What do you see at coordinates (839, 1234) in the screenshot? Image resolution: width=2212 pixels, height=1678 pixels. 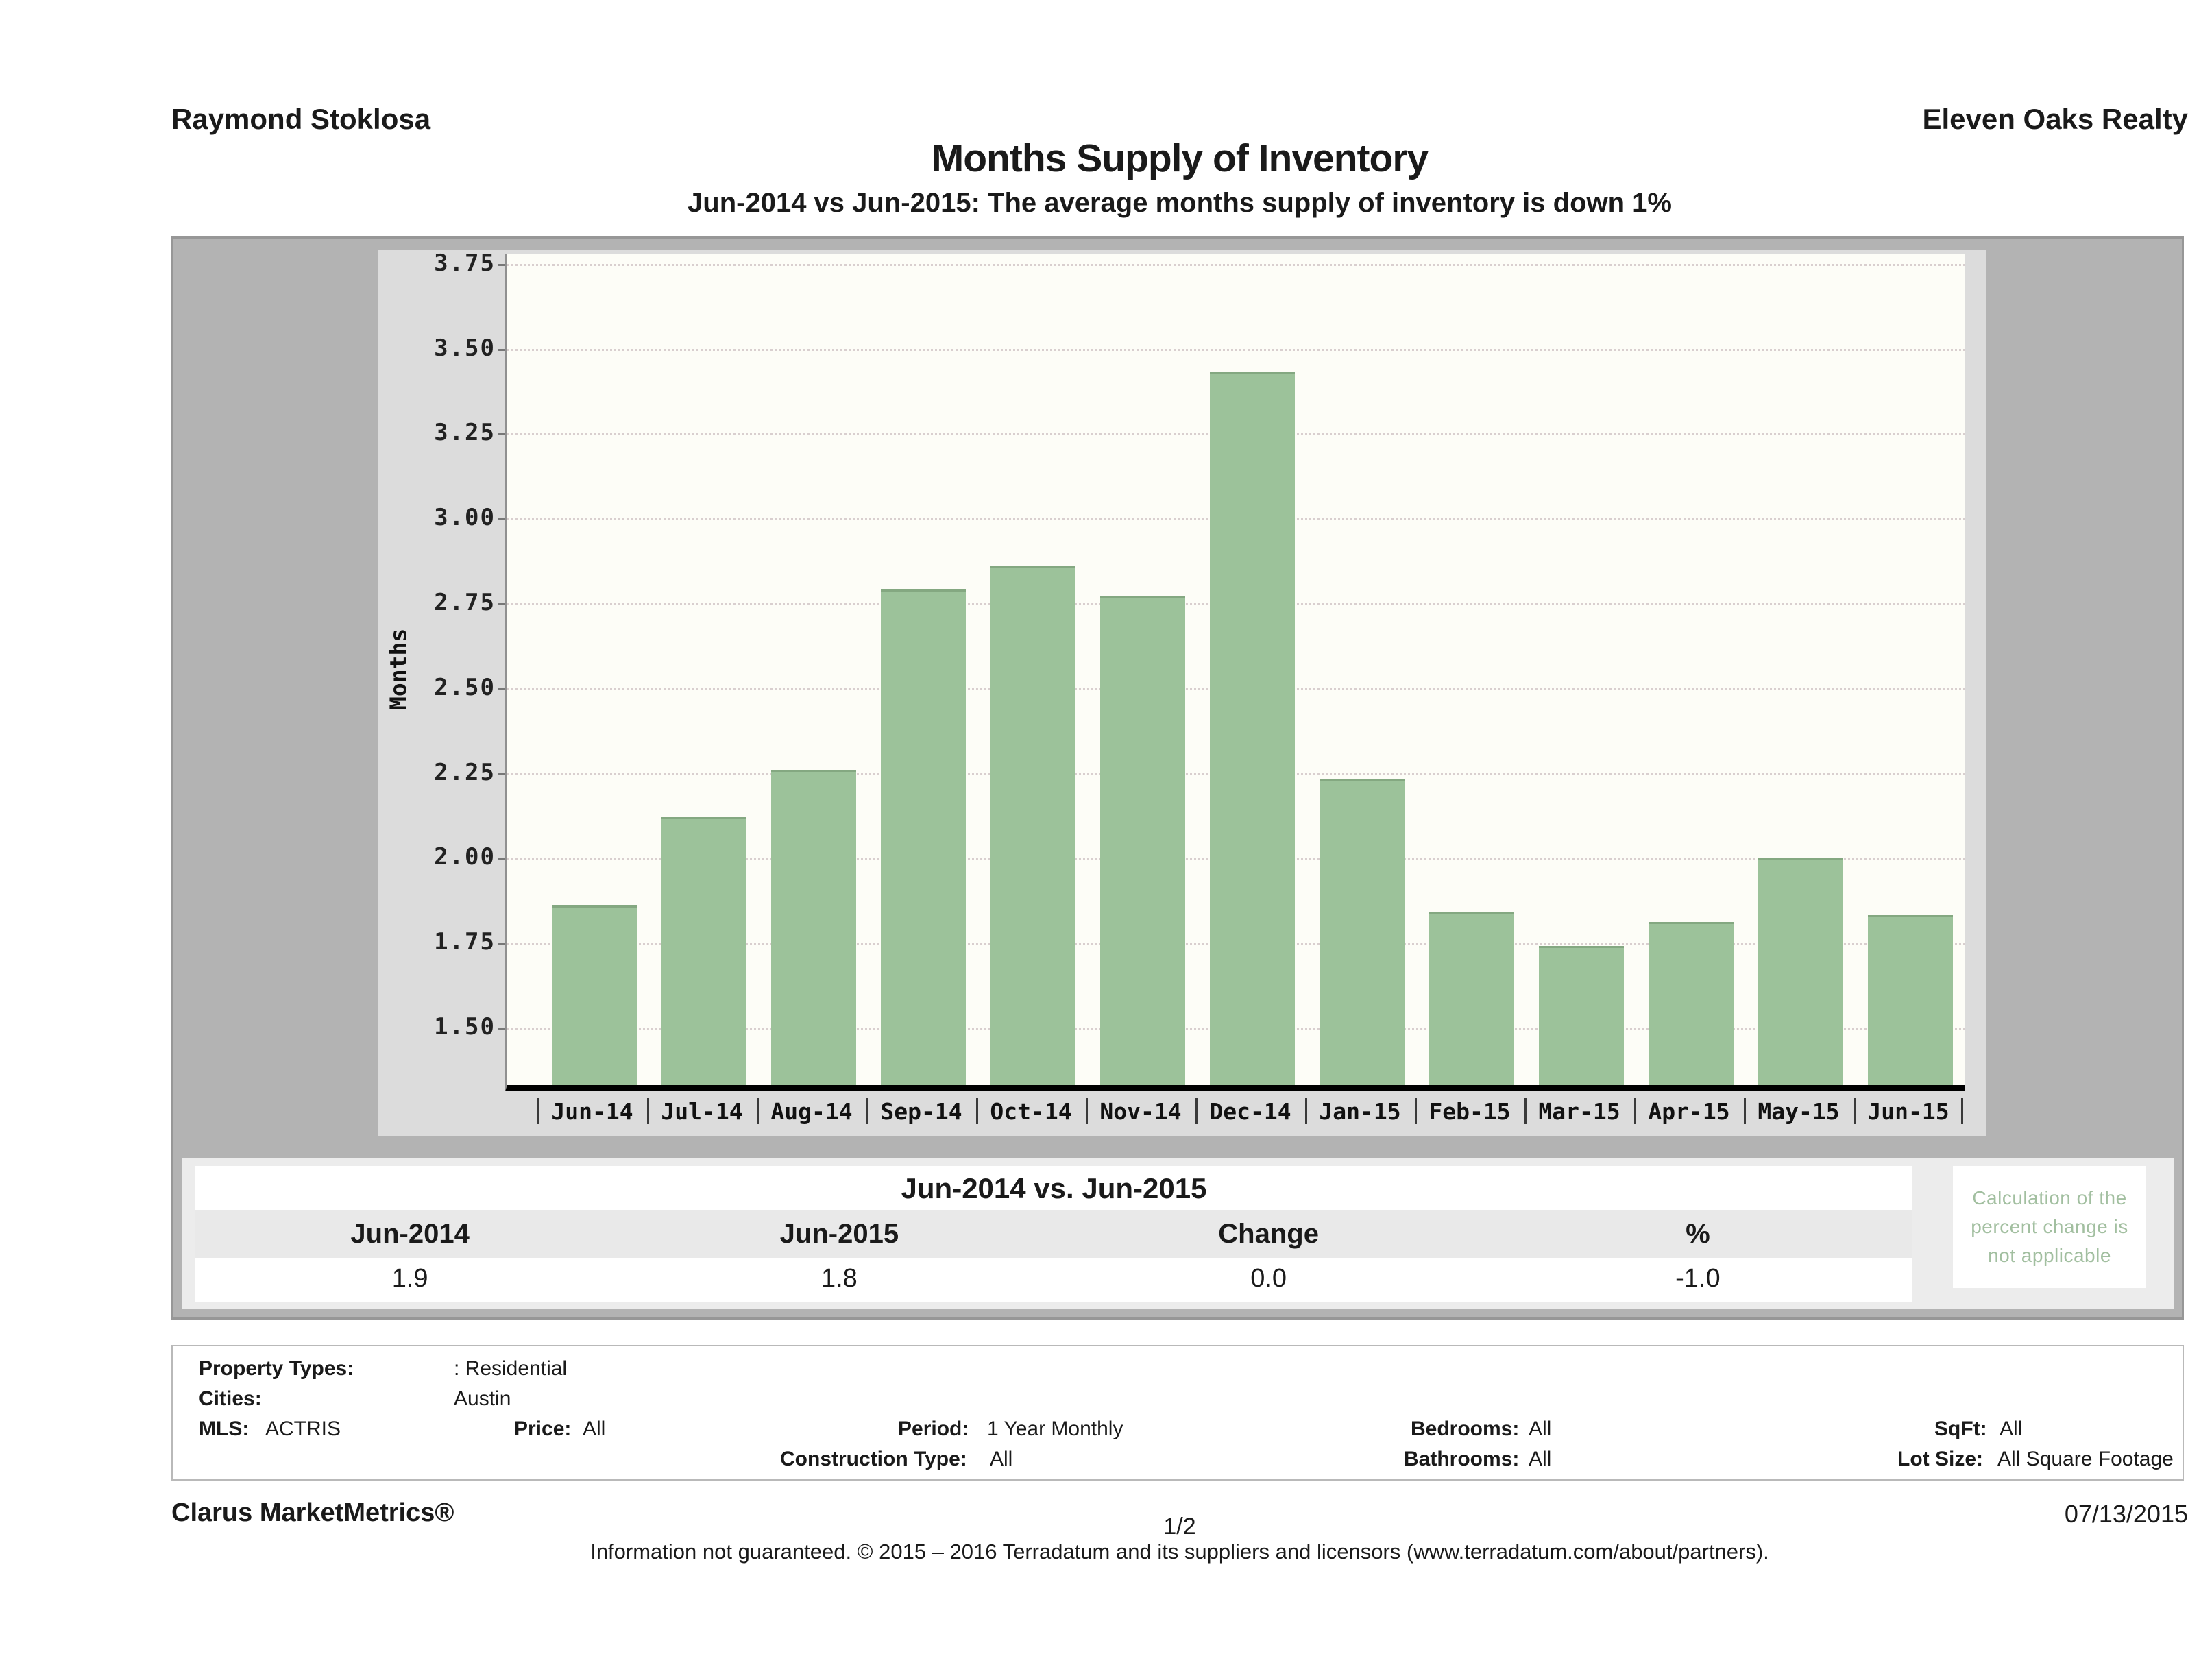 I see `comparison-column-header: Jun-2015` at bounding box center [839, 1234].